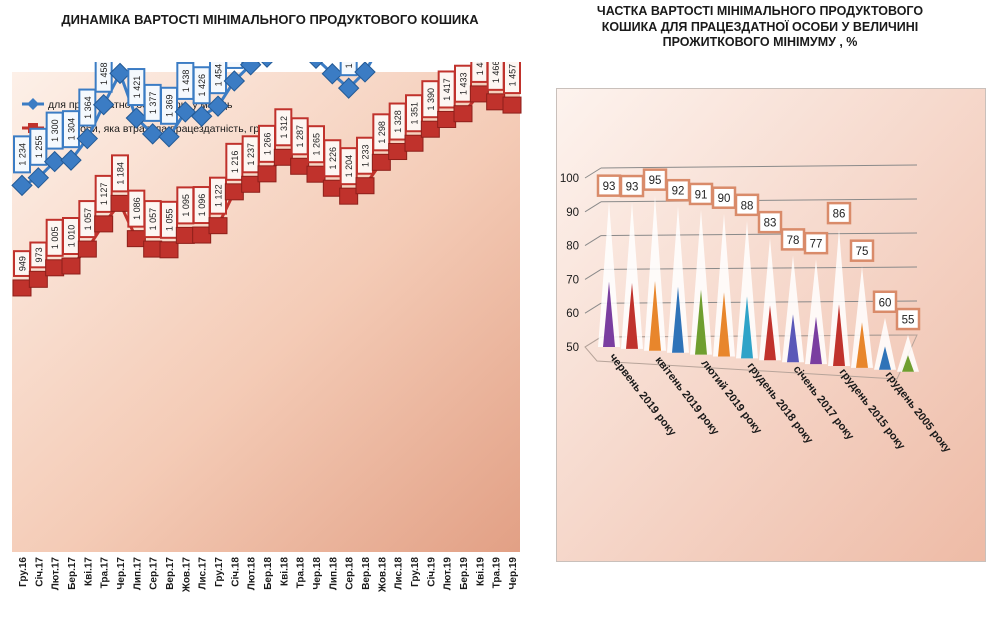 This screenshot has height=644, width=1004. Describe the element at coordinates (88, 571) in the screenshot. I see `x-tick-label: Кві.17` at that location.